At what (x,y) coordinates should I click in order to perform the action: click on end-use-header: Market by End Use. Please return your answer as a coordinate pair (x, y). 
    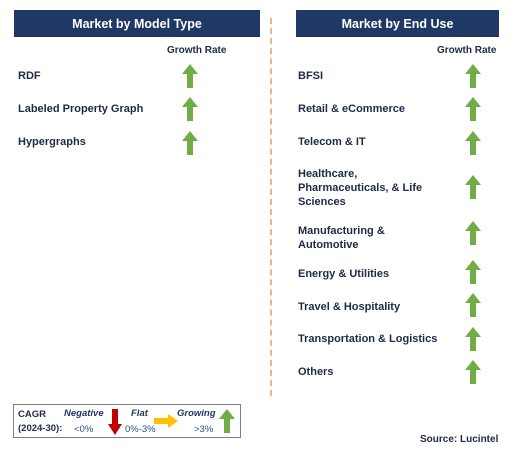
    Looking at the image, I should click on (397, 23).